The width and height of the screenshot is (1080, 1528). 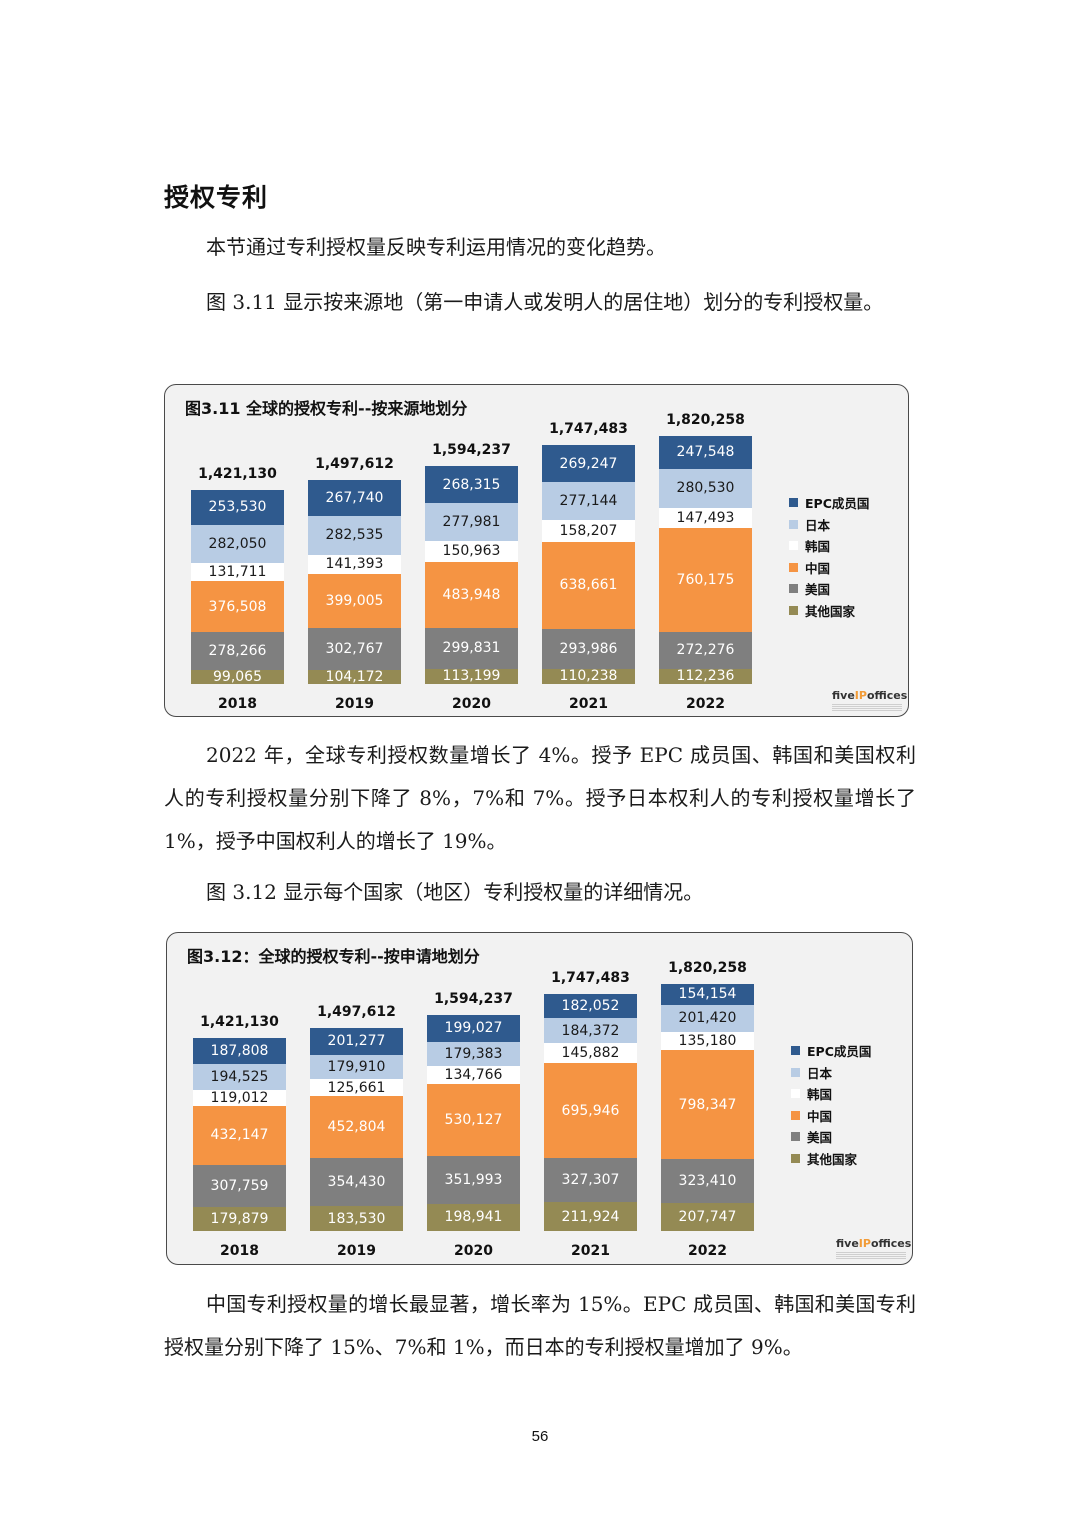 I want to click on bar-segment: 201,277, so click(x=356, y=1041).